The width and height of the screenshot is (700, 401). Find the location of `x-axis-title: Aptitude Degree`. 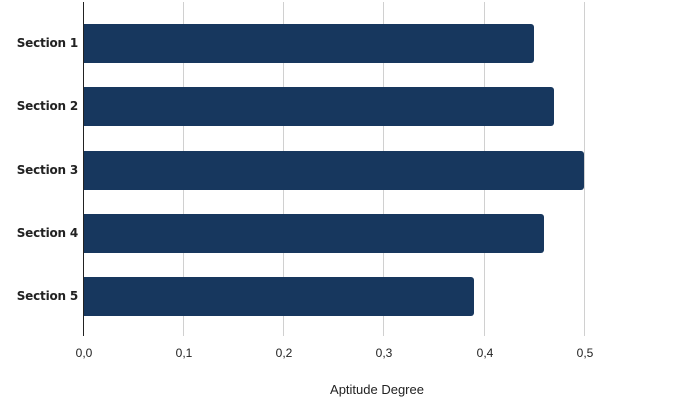

x-axis-title: Aptitude Degree is located at coordinates (377, 389).